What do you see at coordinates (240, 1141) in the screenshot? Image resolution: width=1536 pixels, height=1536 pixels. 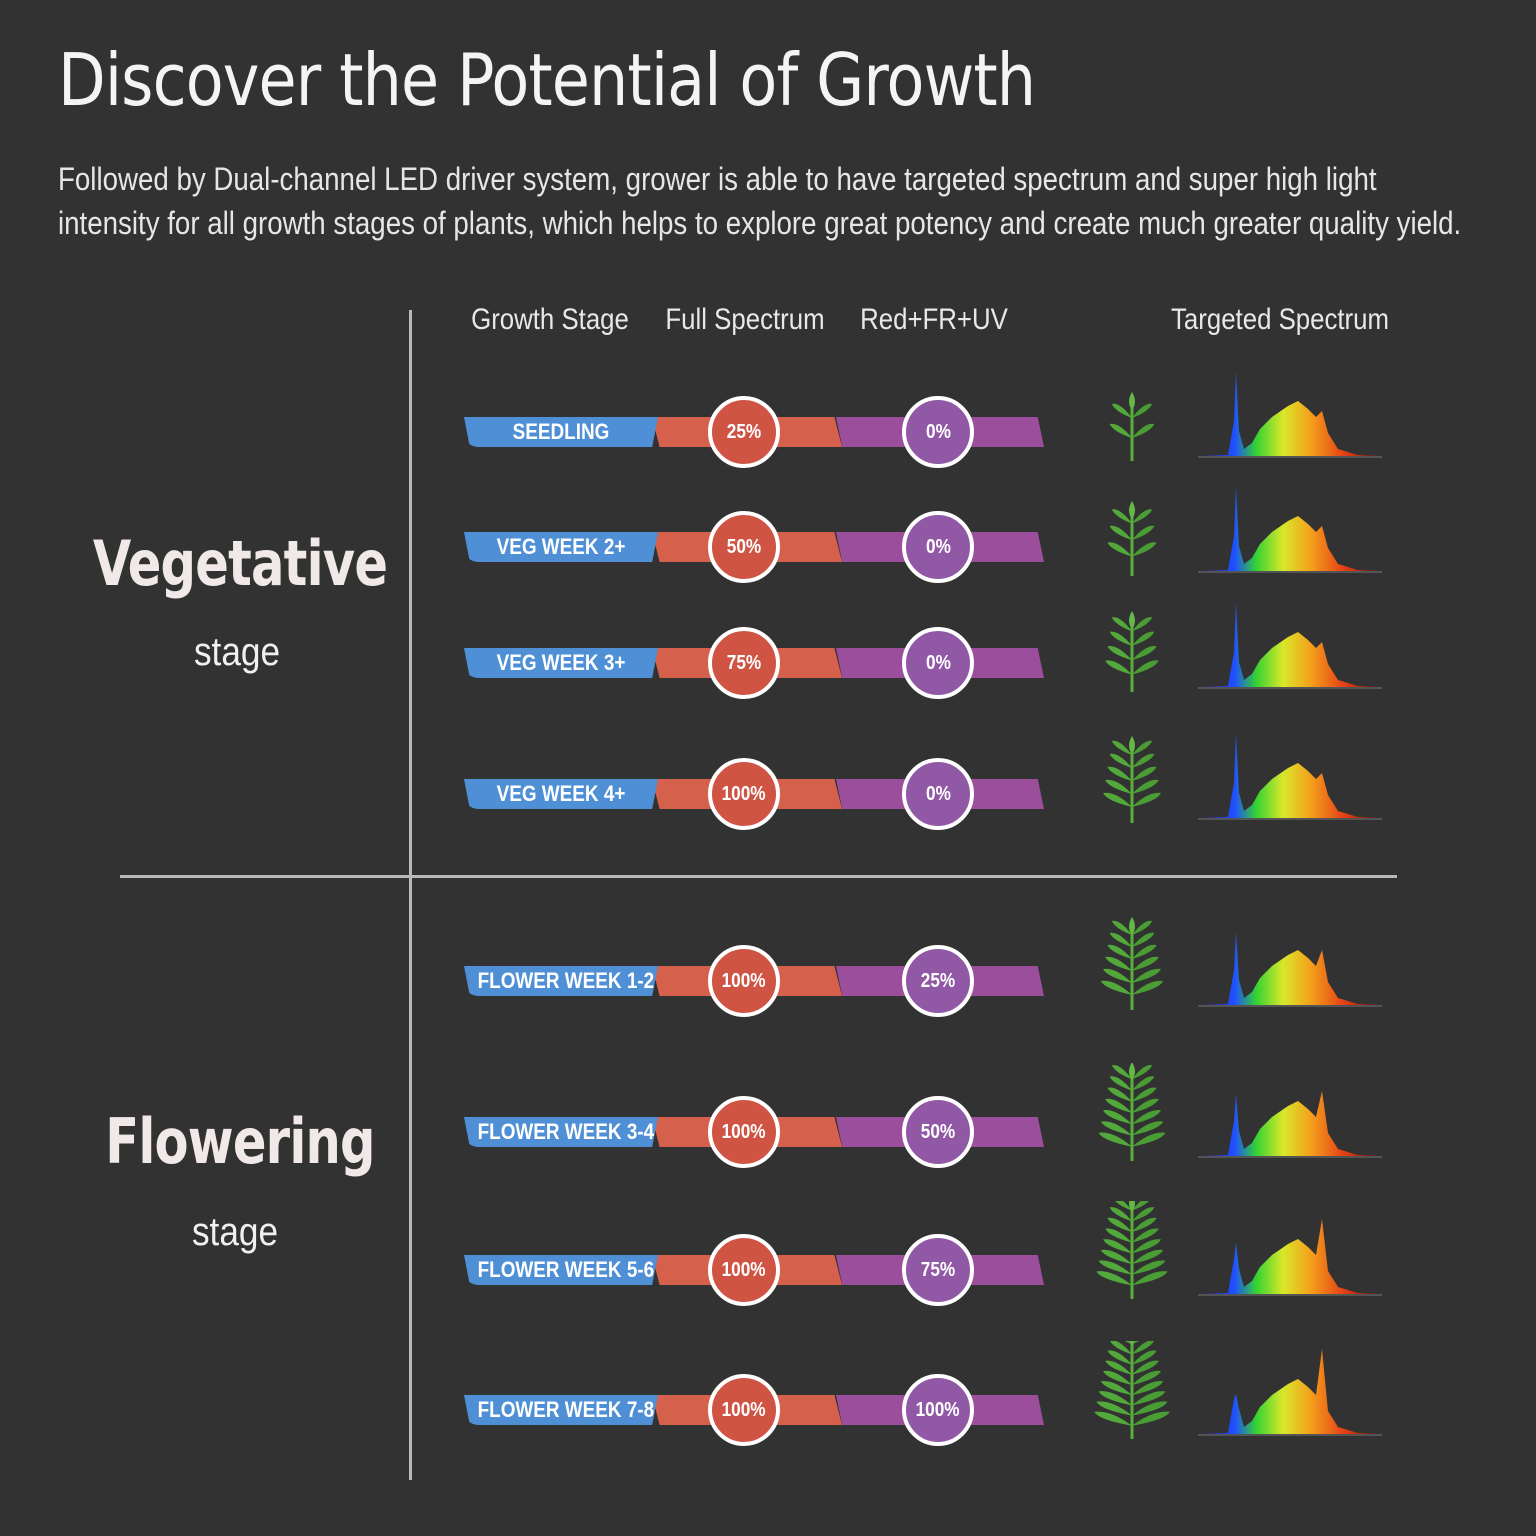 I see `flowering-title: Flowering` at bounding box center [240, 1141].